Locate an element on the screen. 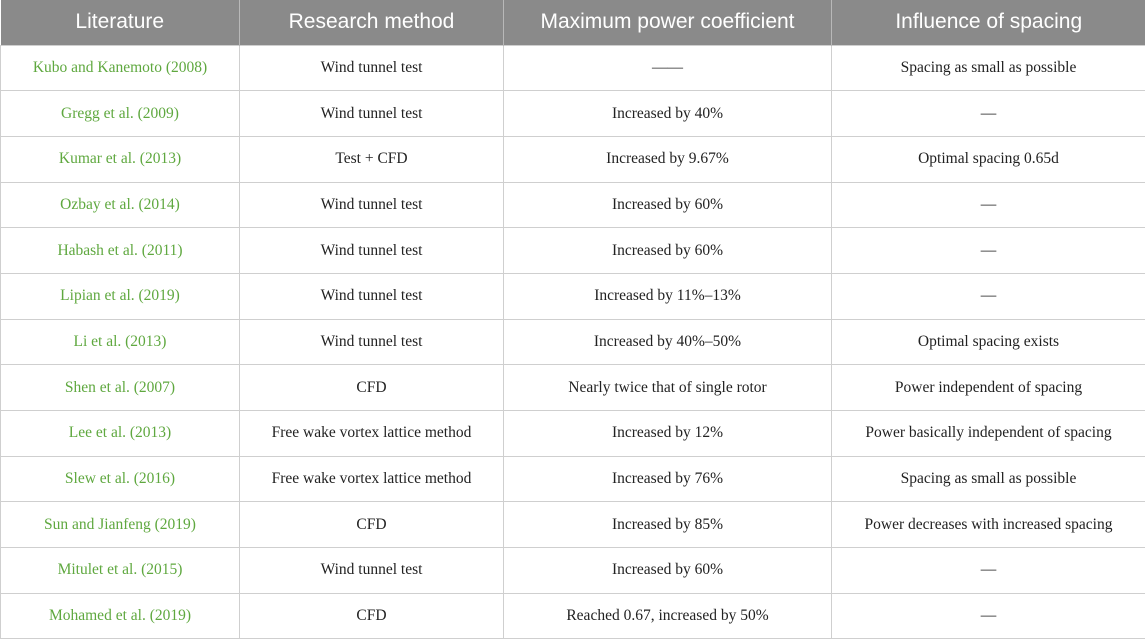 Image resolution: width=1145 pixels, height=640 pixels. header-literature: Literature is located at coordinates (120, 22).